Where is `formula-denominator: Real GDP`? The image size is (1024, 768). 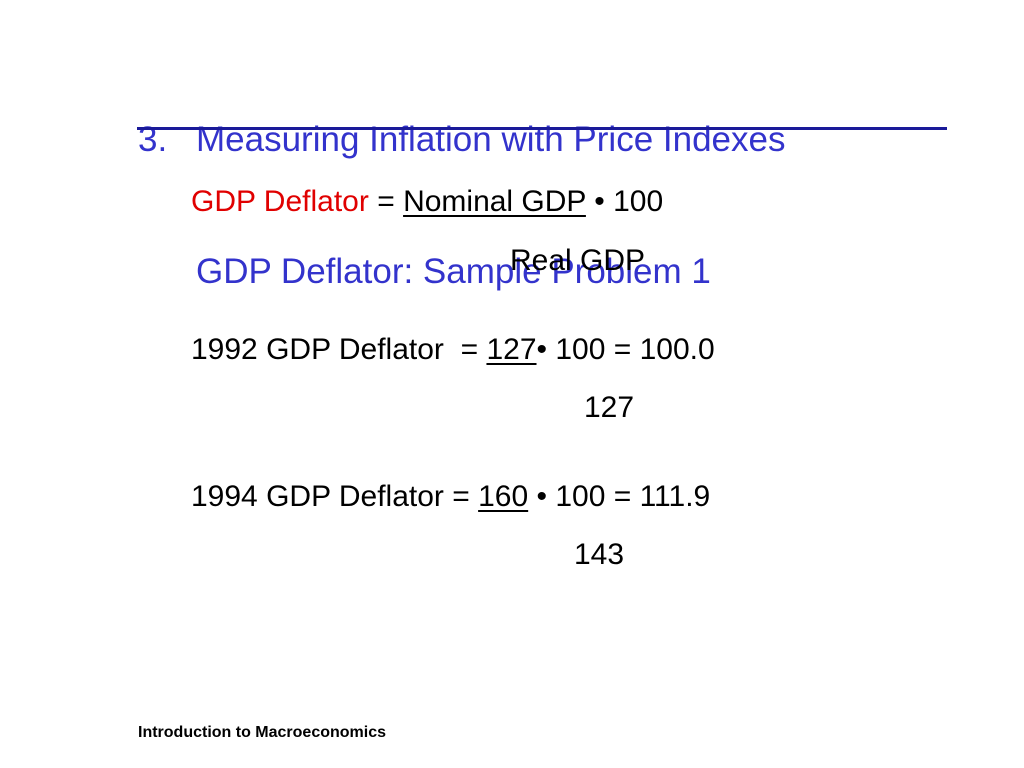
formula-denominator: Real GDP is located at coordinates (578, 260).